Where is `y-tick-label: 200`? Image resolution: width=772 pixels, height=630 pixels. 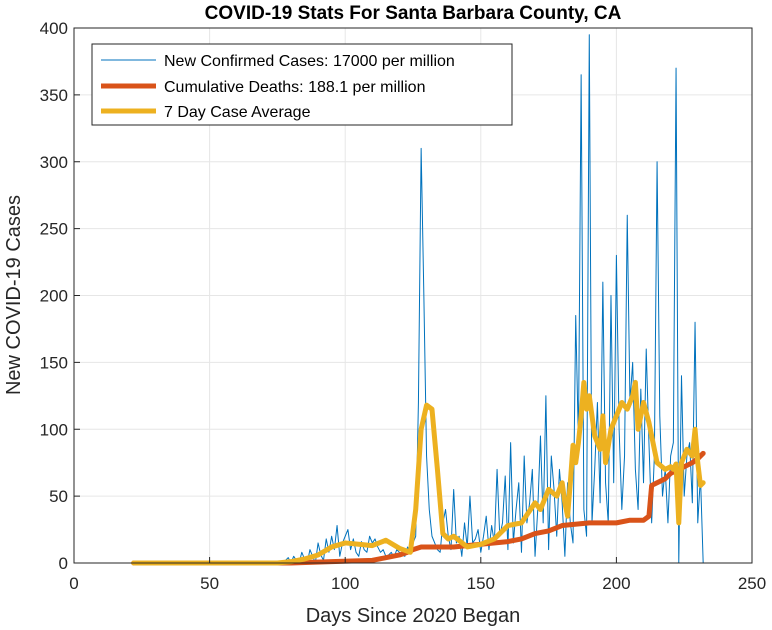
y-tick-label: 200 is located at coordinates (54, 296).